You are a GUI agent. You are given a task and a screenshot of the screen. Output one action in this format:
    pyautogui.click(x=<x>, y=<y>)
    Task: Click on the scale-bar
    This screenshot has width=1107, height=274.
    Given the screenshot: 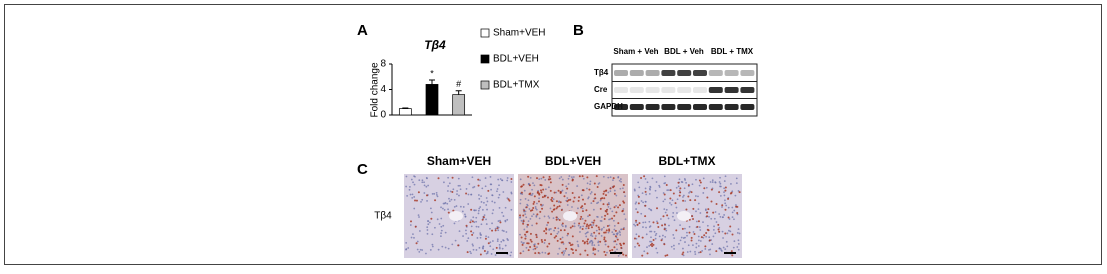 What is the action you would take?
    pyautogui.click(x=730, y=253)
    